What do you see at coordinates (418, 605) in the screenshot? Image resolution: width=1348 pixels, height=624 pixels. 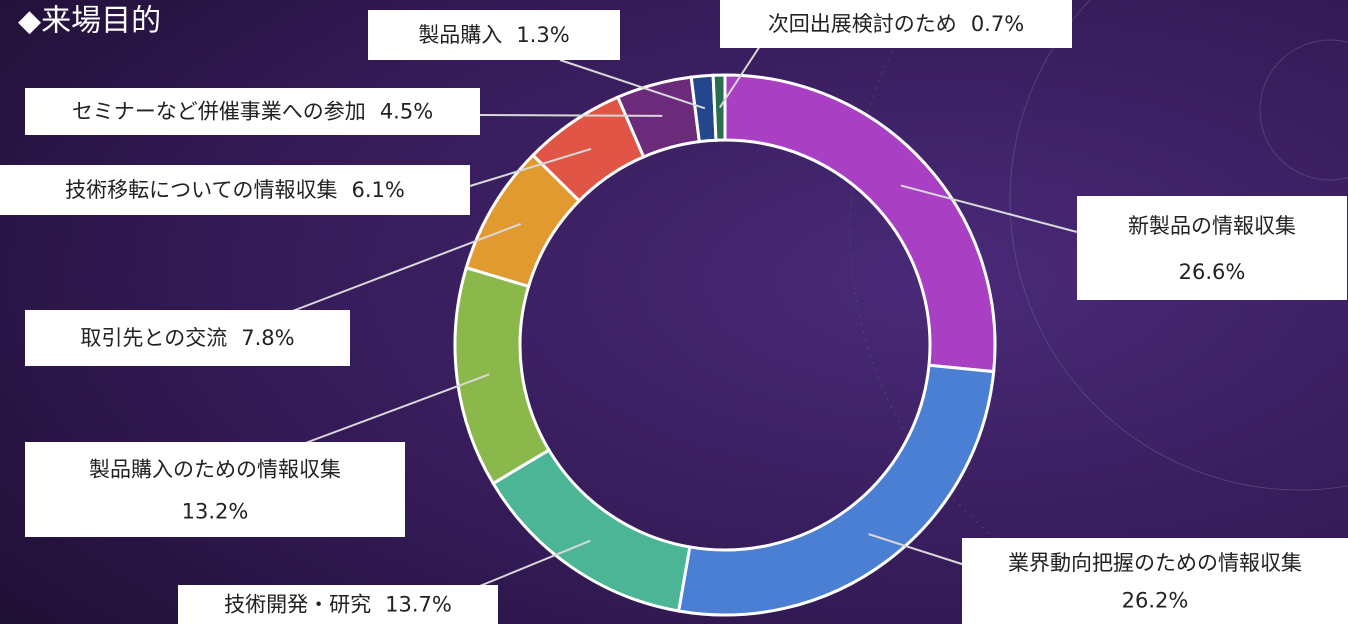 I see `value-label: 13.7%` at bounding box center [418, 605].